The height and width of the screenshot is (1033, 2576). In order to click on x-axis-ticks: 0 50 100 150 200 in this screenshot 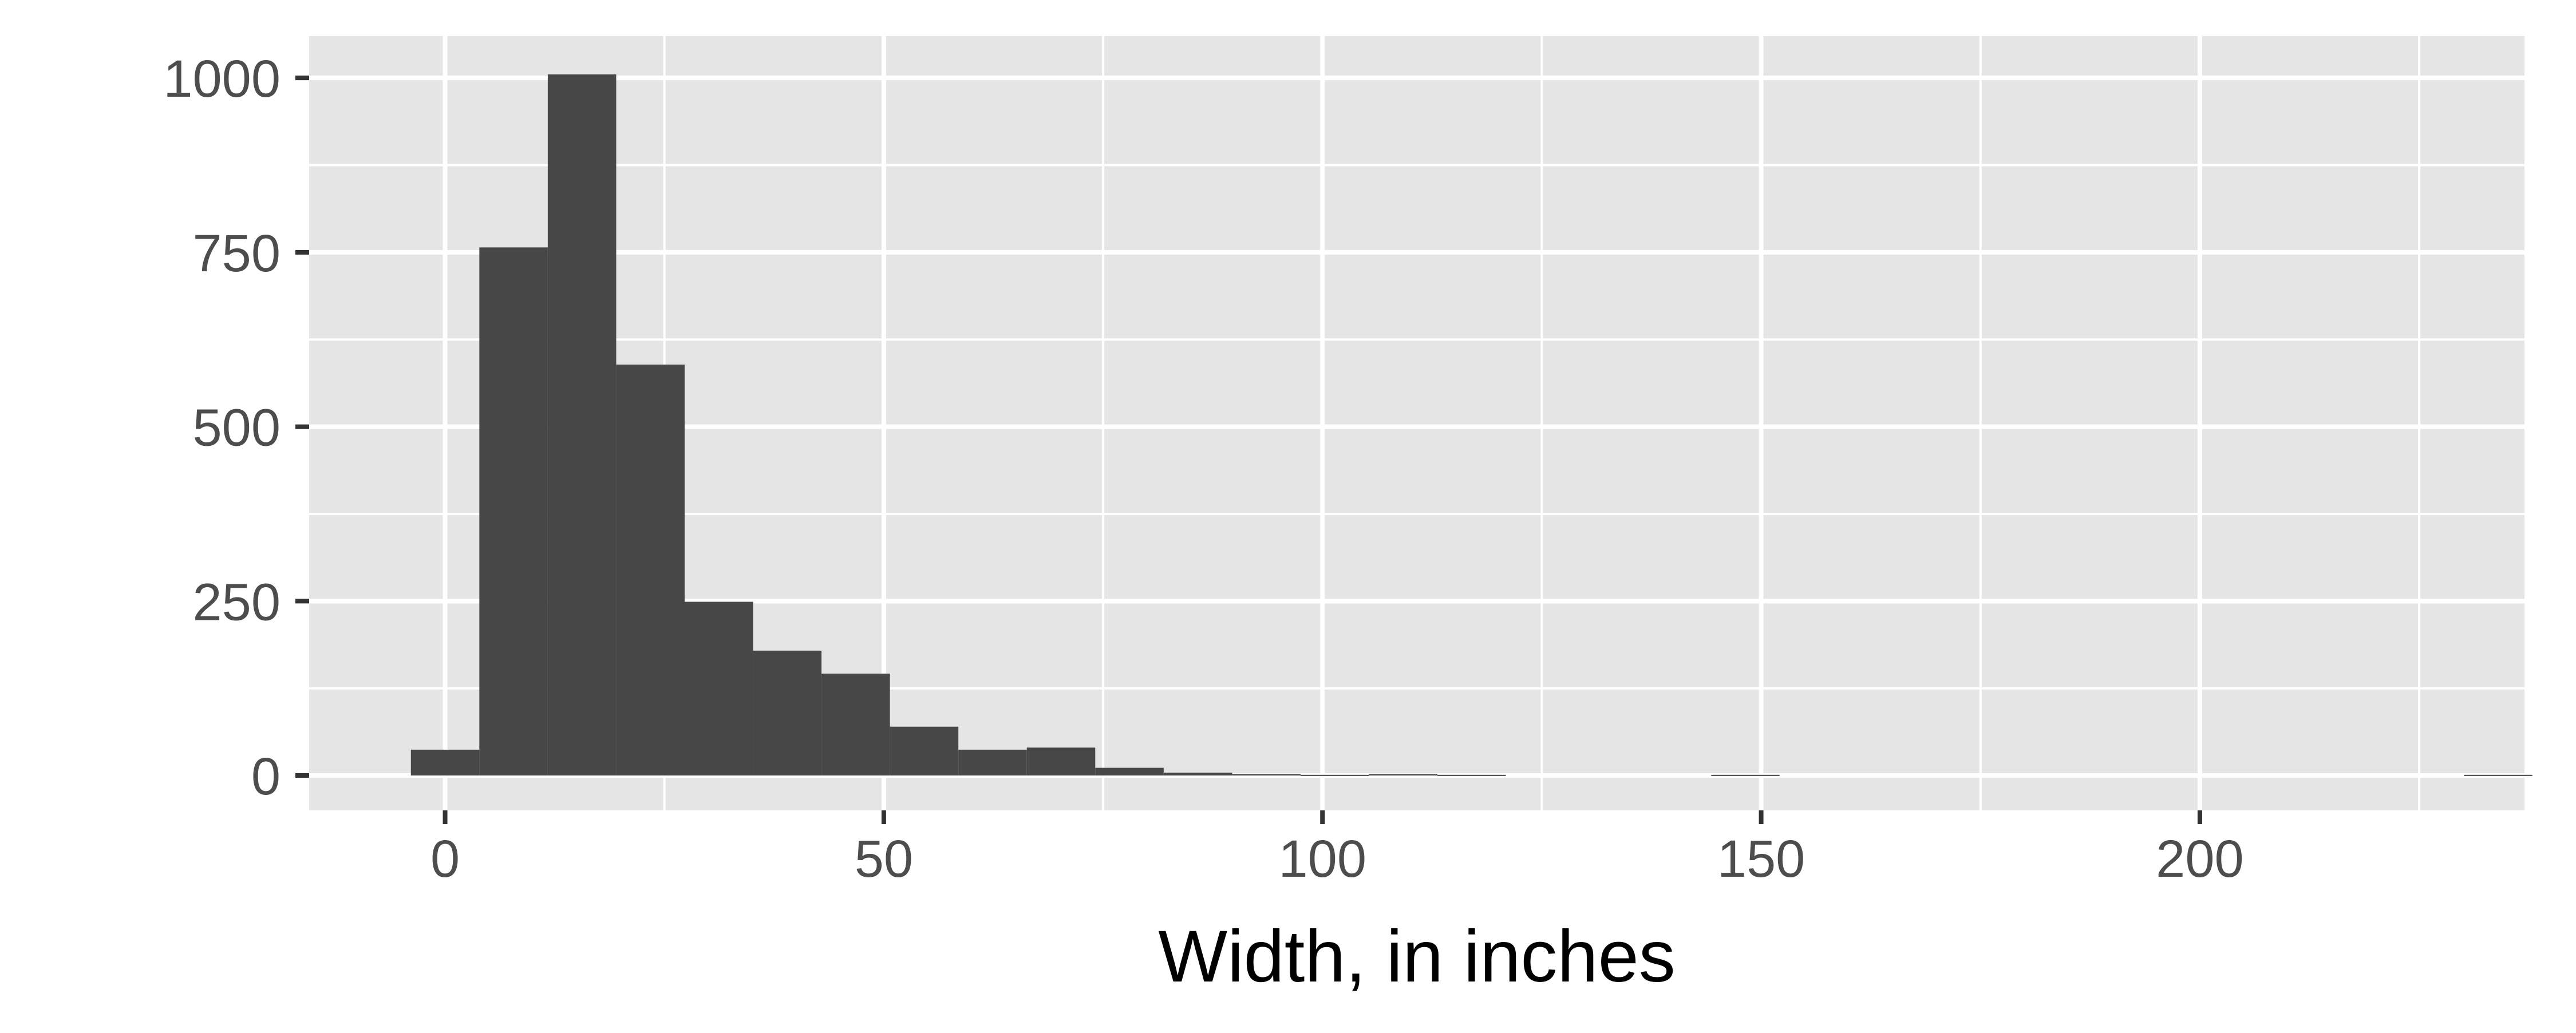, I will do `click(1337, 849)`.